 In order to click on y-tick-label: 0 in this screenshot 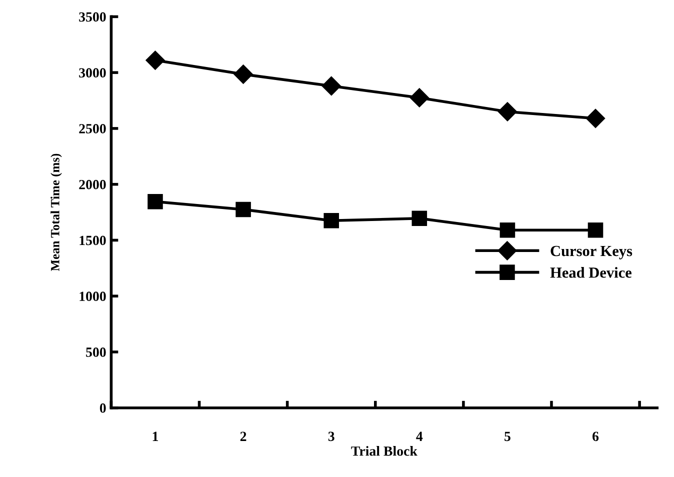, I will do `click(103, 408)`.